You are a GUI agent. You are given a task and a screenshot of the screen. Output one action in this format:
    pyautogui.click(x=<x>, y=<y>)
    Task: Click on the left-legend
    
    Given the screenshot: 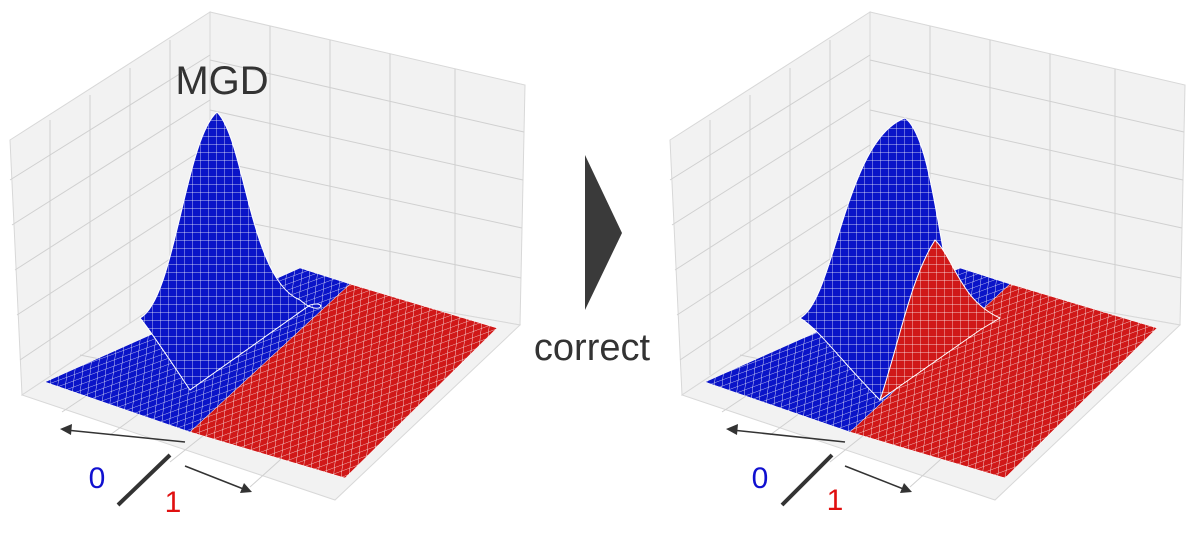 What is the action you would take?
    pyautogui.click(x=156, y=465)
    